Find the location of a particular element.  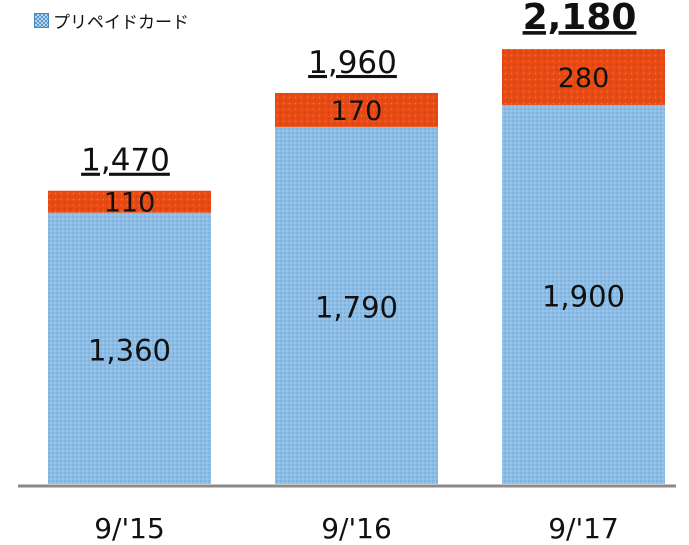

legend-swatch is located at coordinates (41, 20).